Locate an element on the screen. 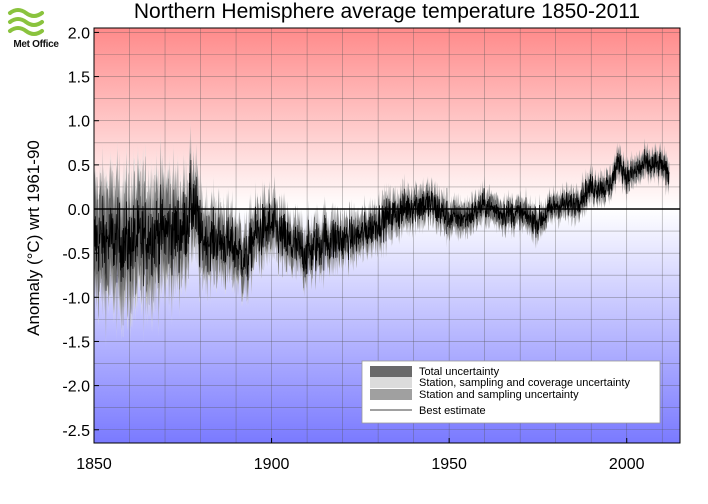 This screenshot has width=708, height=504. y-tick-label: 0.0 is located at coordinates (79, 210).